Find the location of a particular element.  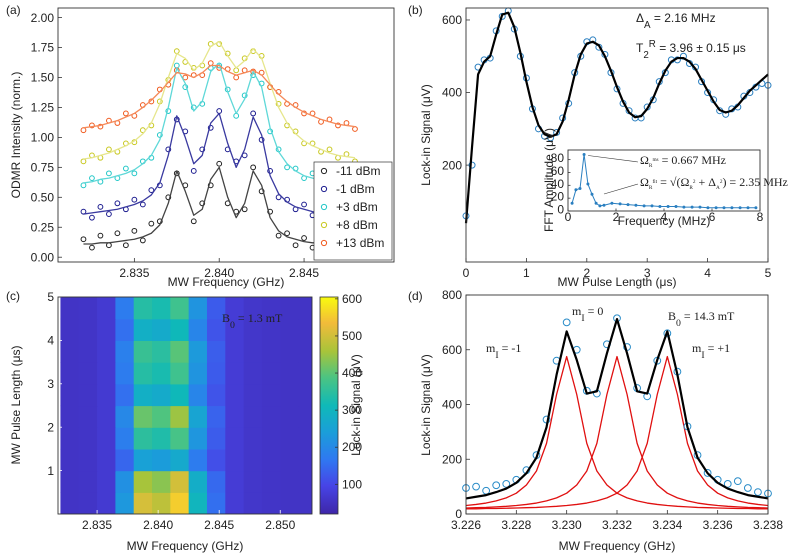

y-tick-label: 3 is located at coordinates (50, 384).